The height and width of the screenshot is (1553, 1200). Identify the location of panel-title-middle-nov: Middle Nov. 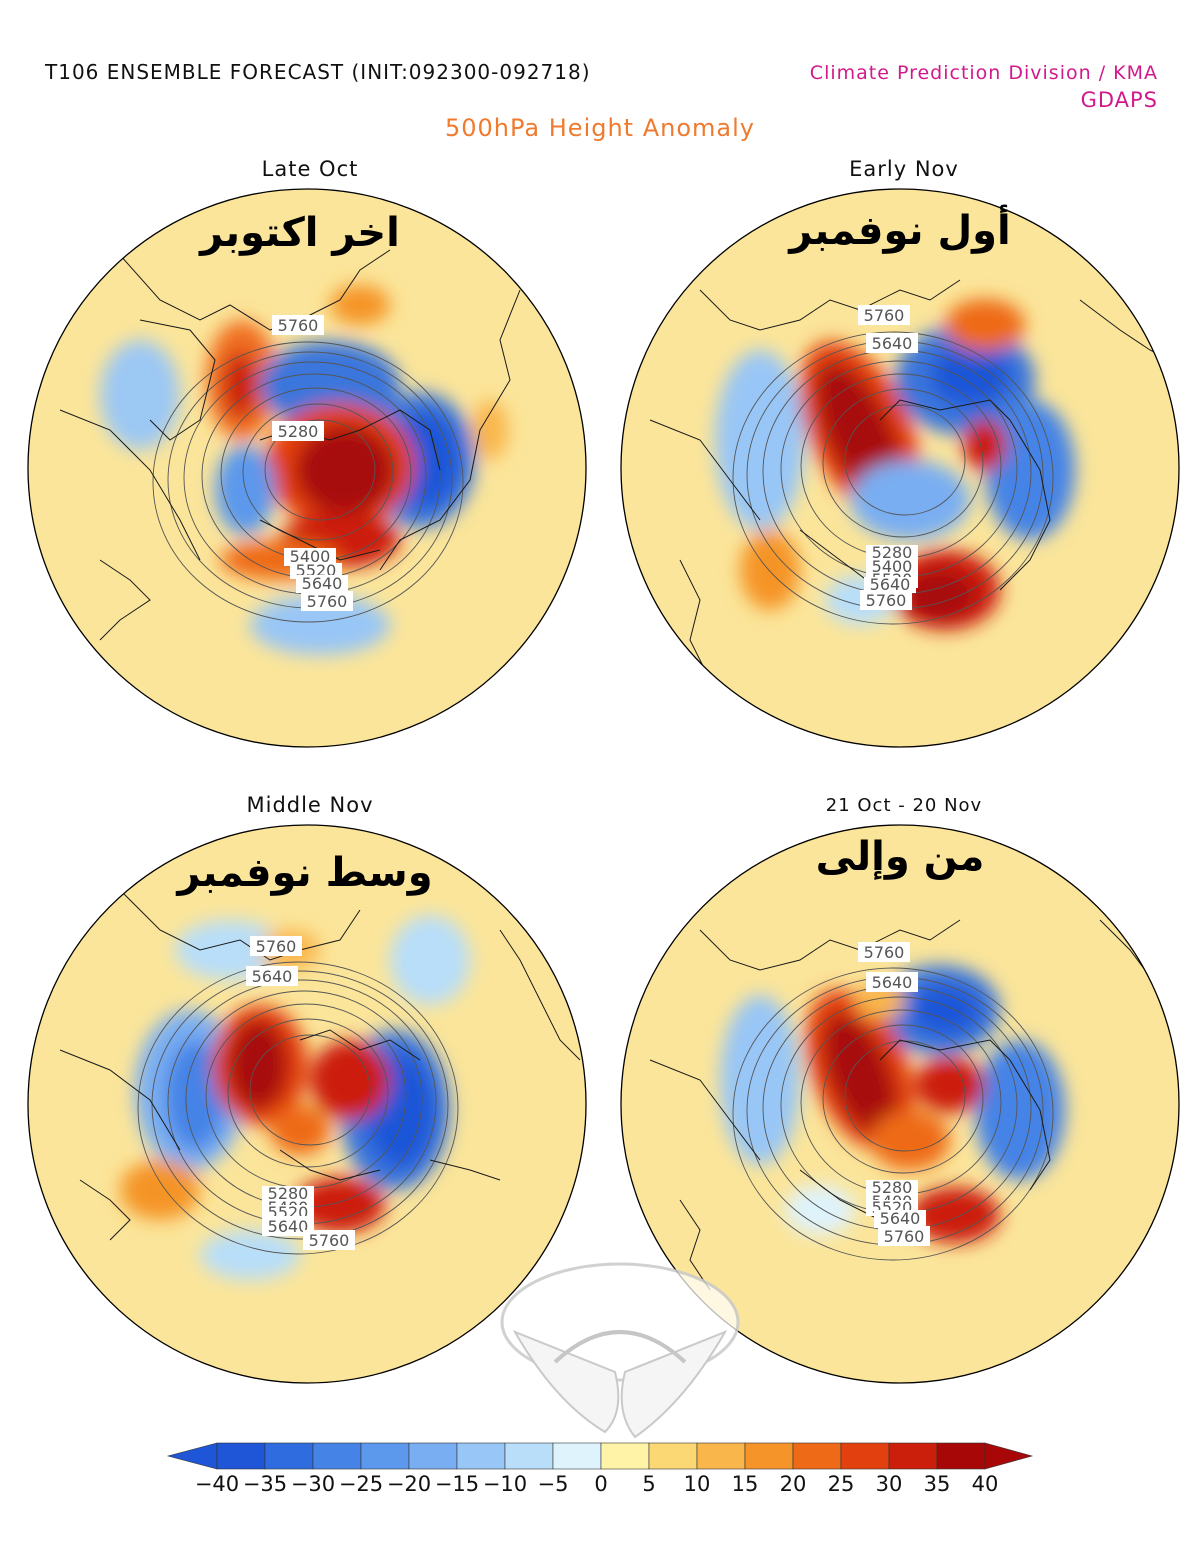
(310, 805).